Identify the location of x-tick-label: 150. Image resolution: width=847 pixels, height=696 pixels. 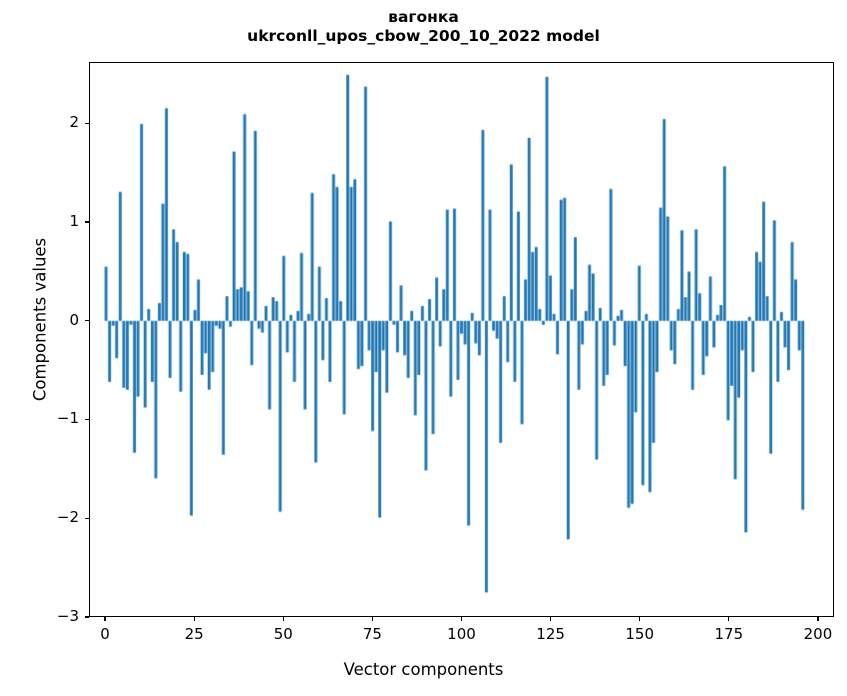
(640, 634).